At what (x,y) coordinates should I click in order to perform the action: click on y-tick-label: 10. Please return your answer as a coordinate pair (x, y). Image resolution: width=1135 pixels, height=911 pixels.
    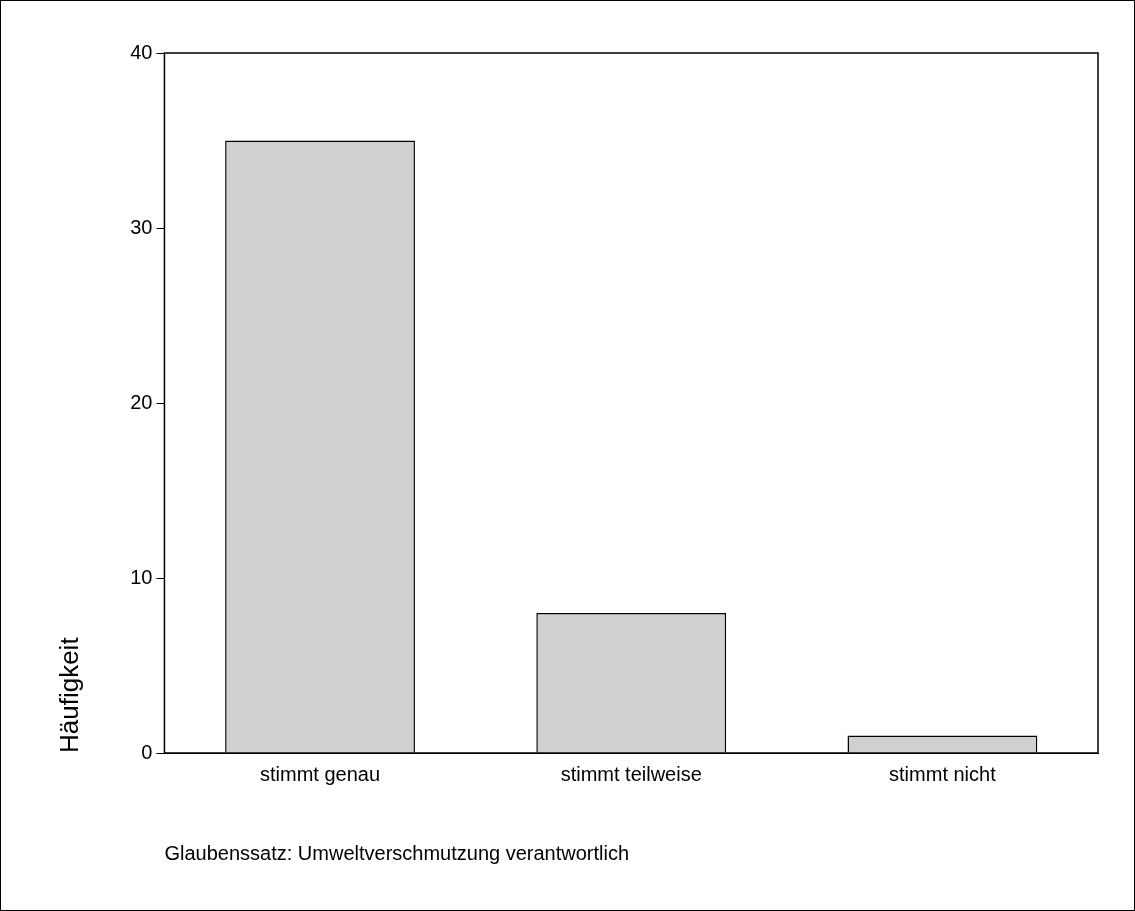
    Looking at the image, I should click on (141, 576).